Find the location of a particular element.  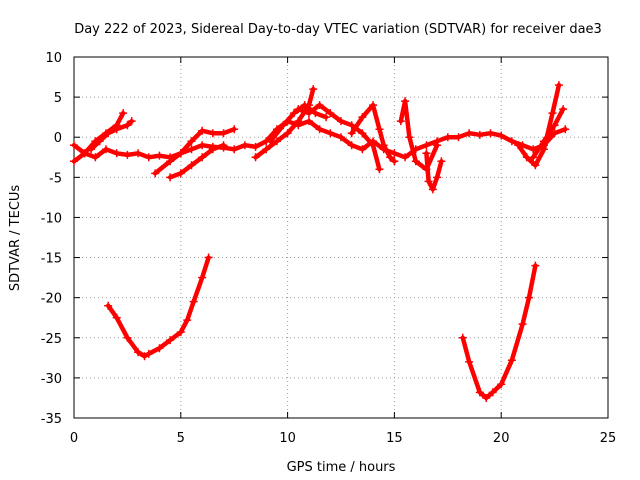

series-arc12 is located at coordinates (538, 125).